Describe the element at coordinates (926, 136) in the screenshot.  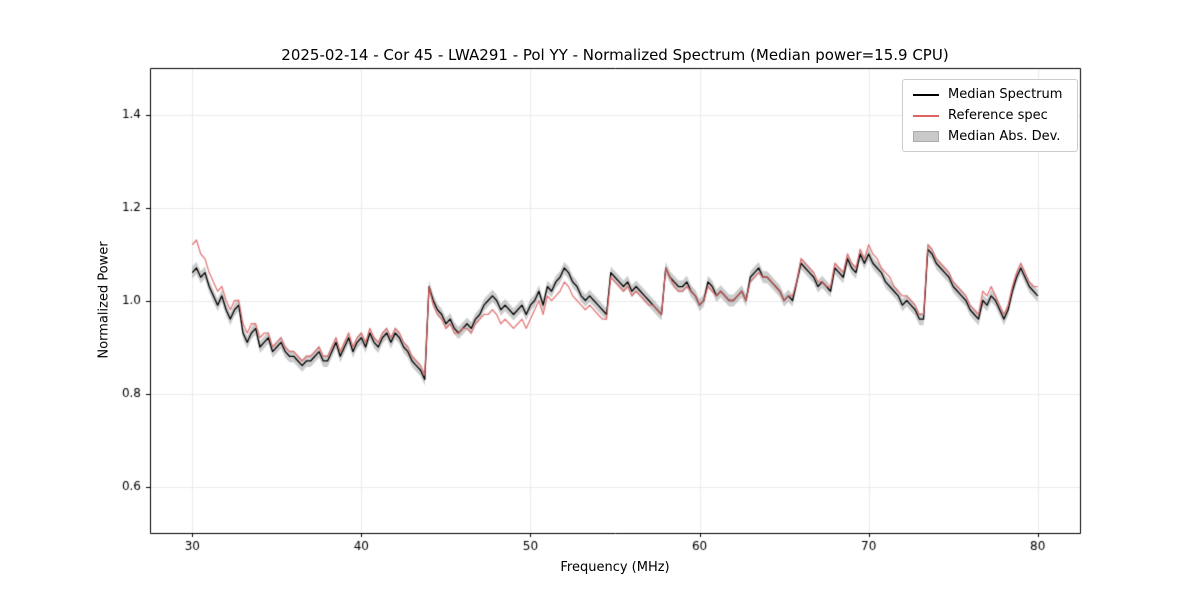
I see `median-abs-dev-patch-swatch` at that location.